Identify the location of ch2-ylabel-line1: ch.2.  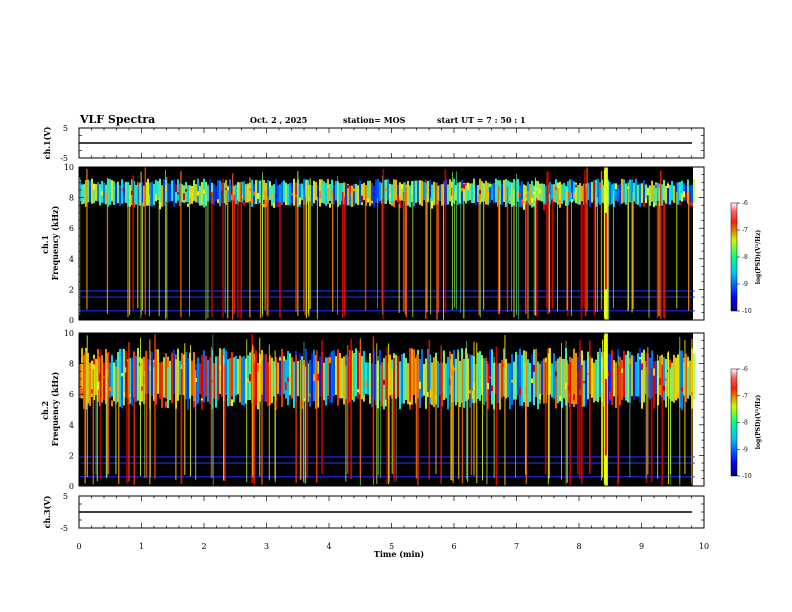
(45, 410).